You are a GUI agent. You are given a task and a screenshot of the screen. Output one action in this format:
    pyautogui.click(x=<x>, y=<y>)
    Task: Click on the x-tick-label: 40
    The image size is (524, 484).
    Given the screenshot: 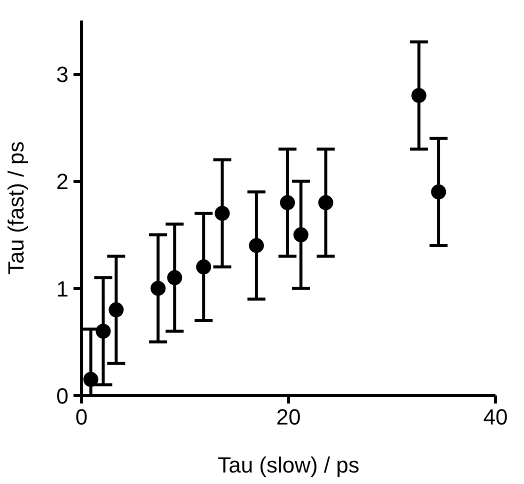 What is the action you would take?
    pyautogui.click(x=495, y=417)
    